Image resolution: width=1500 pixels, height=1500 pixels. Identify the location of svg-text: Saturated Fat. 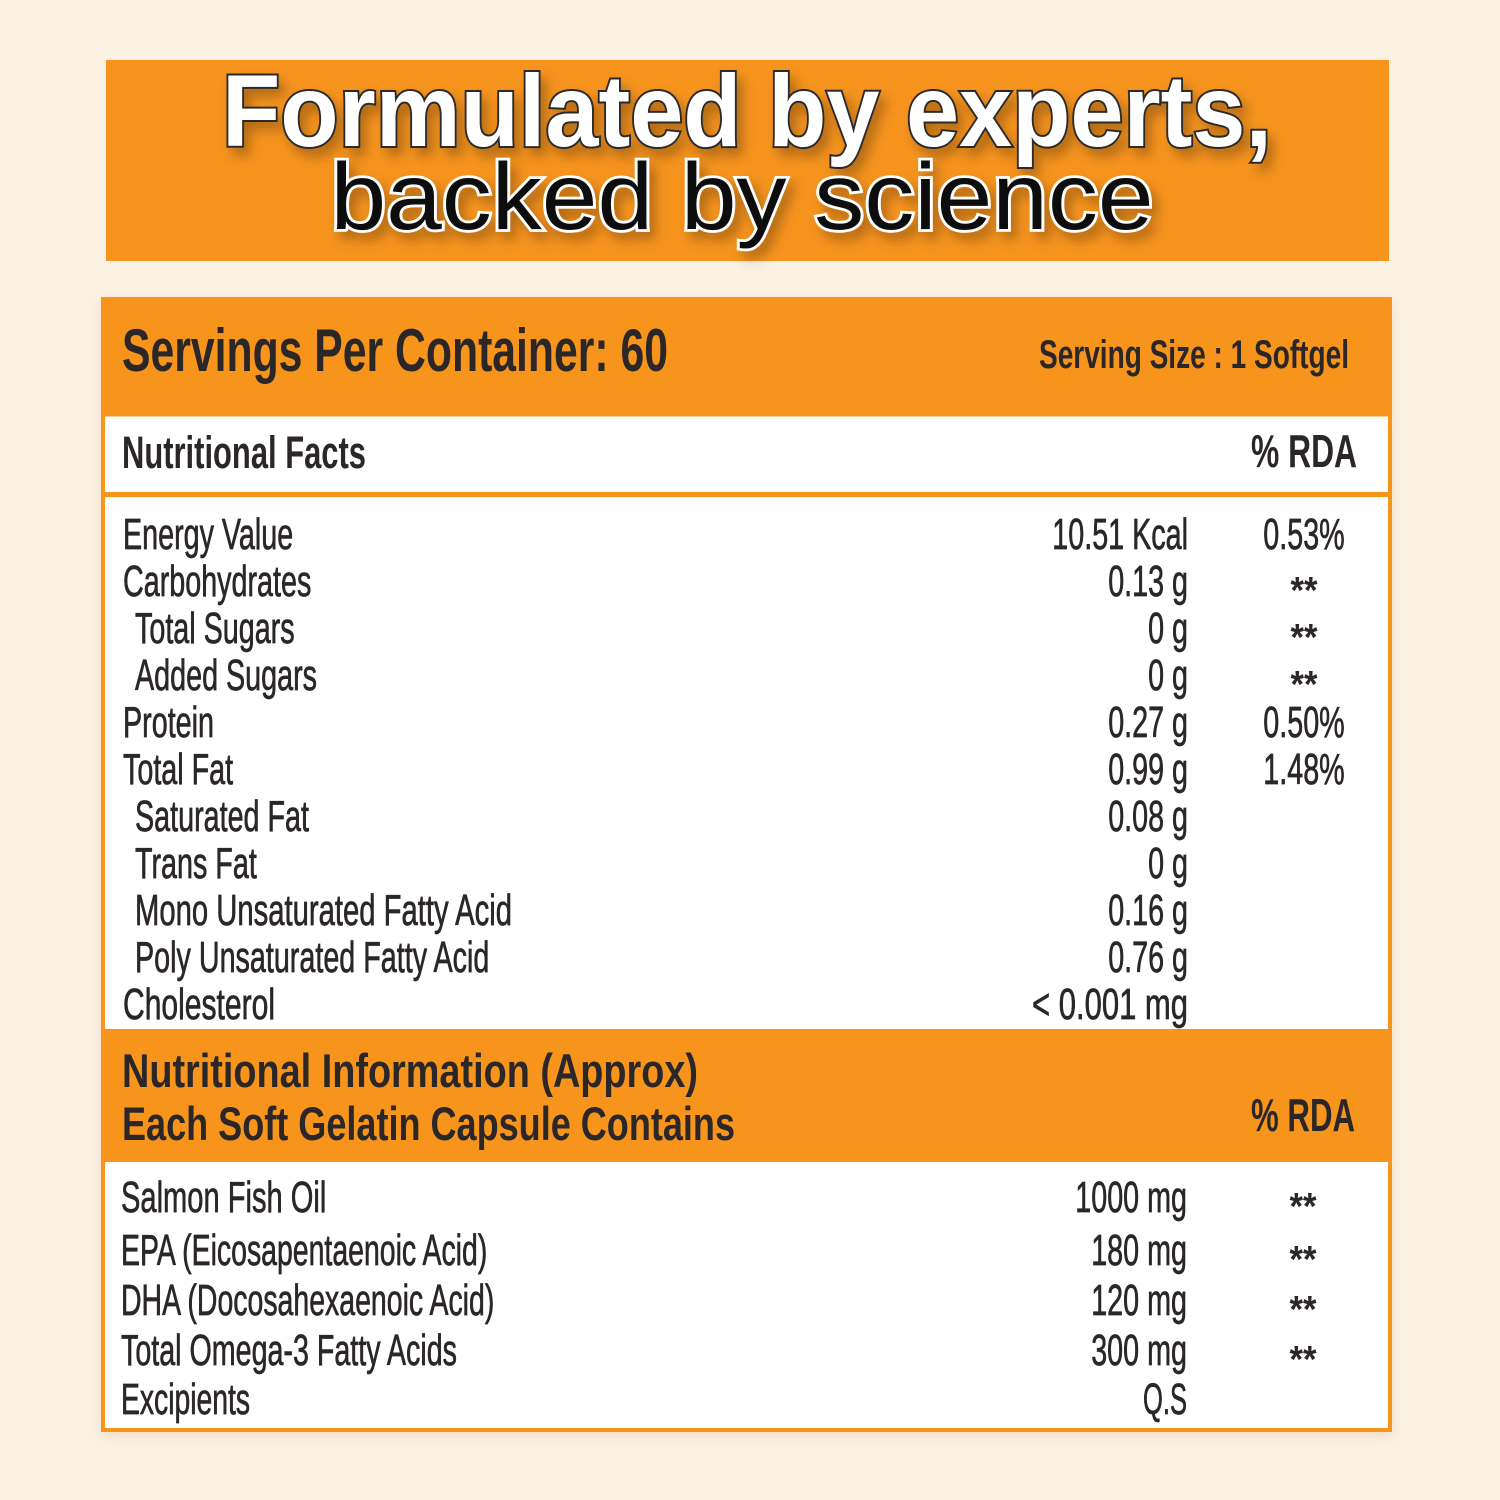
(222, 817).